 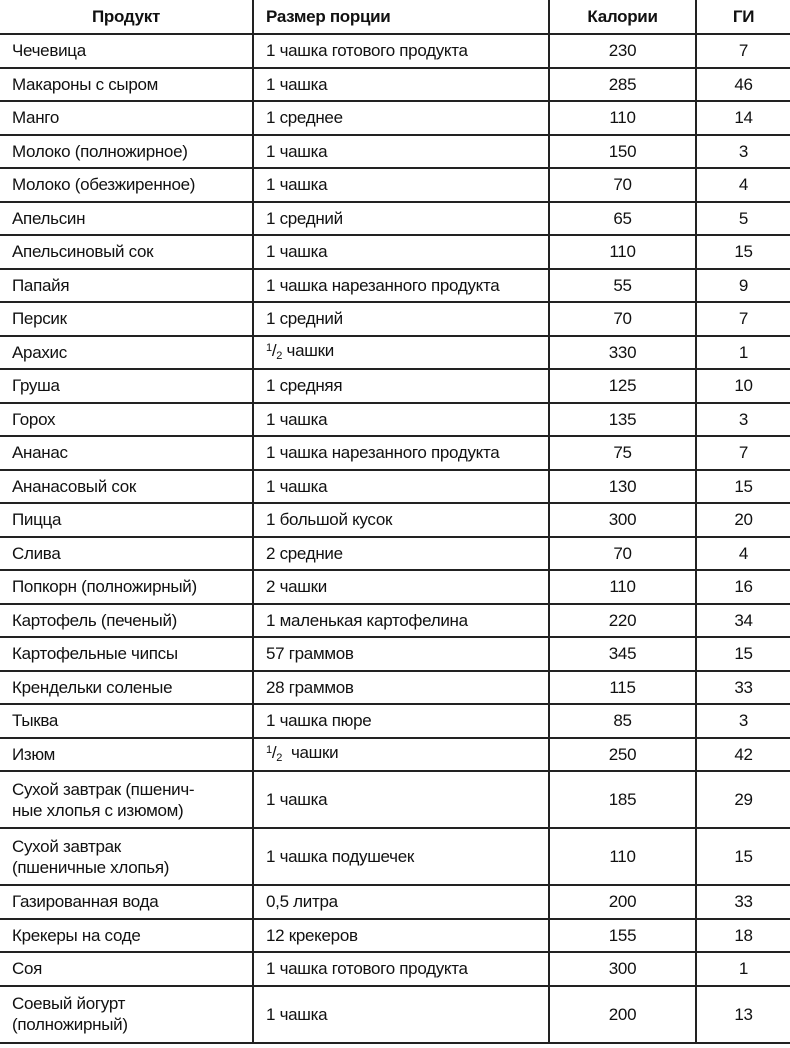 What do you see at coordinates (126, 285) in the screenshot?
I see `product-cell: Папайя` at bounding box center [126, 285].